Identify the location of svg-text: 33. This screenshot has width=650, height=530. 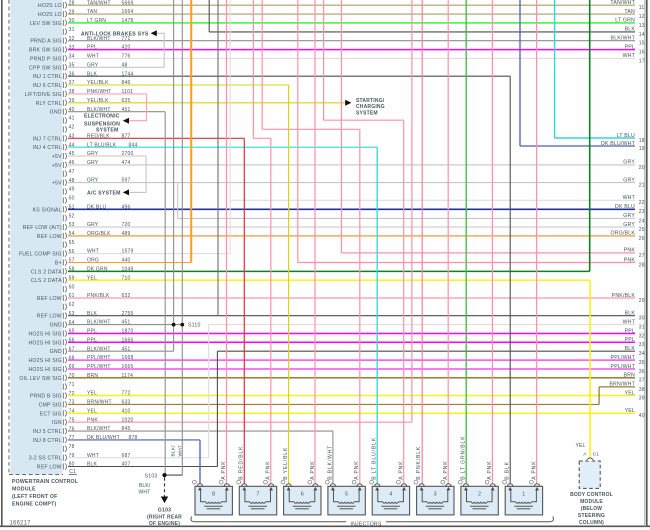
(72, 48).